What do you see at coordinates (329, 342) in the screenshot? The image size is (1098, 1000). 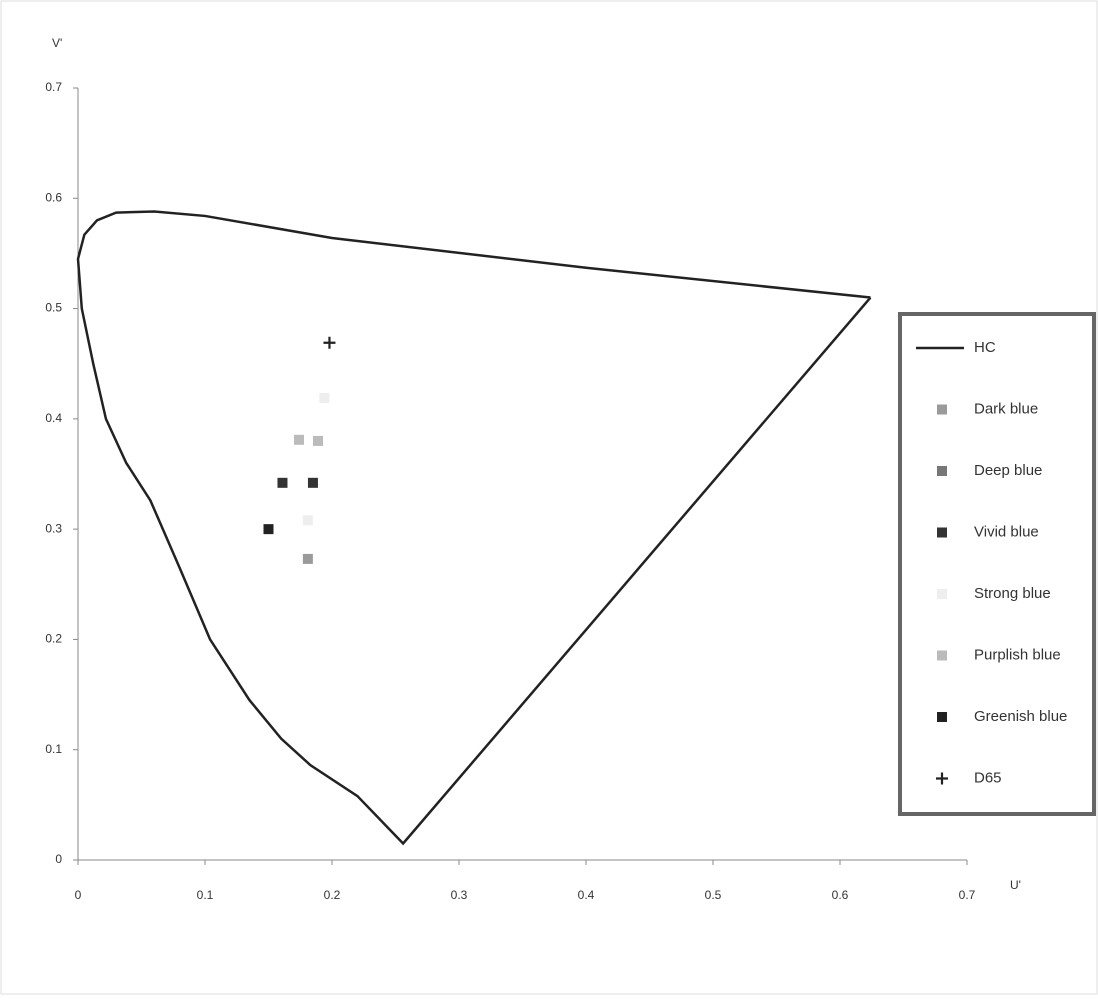 I see `white-point` at bounding box center [329, 342].